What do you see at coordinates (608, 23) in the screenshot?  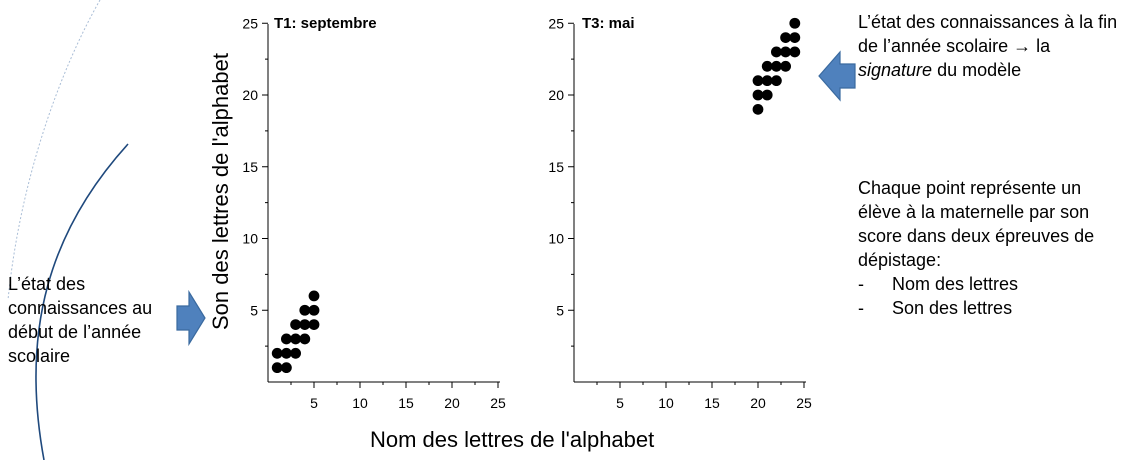 I see `chart-t3-title: T3: mai` at bounding box center [608, 23].